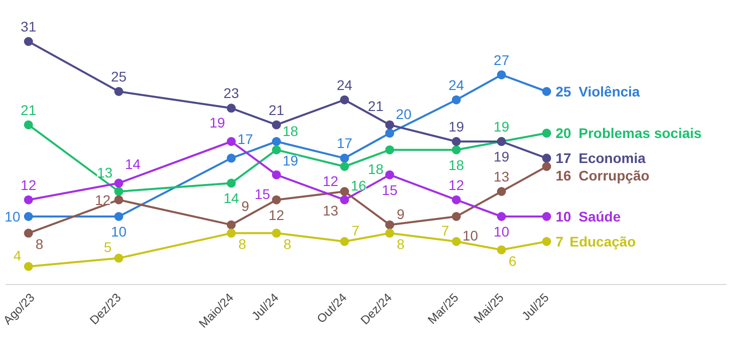 The height and width of the screenshot is (338, 731). Describe the element at coordinates (18, 256) in the screenshot. I see `data-label: 4` at that location.